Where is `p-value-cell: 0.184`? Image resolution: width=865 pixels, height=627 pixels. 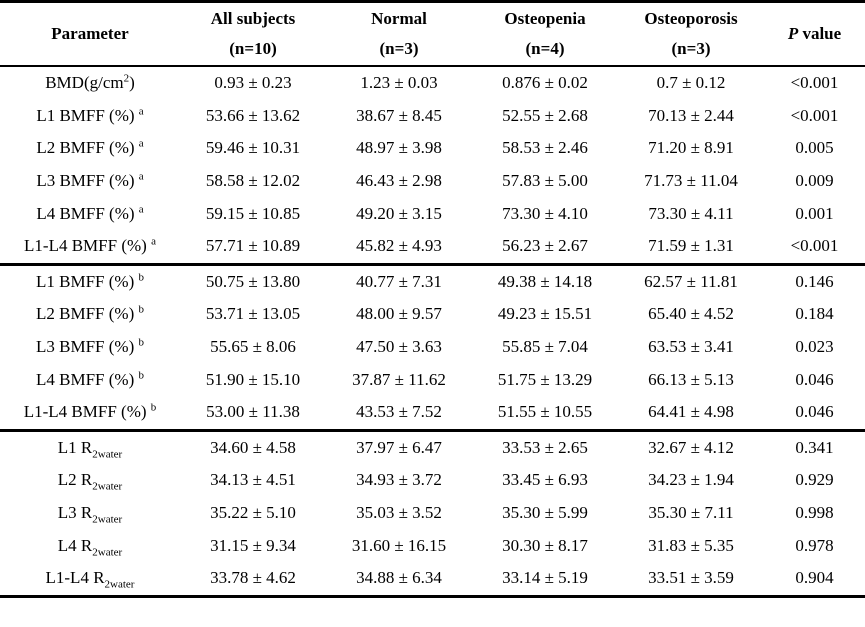
p-value-cell: 0.184 is located at coordinates (814, 314).